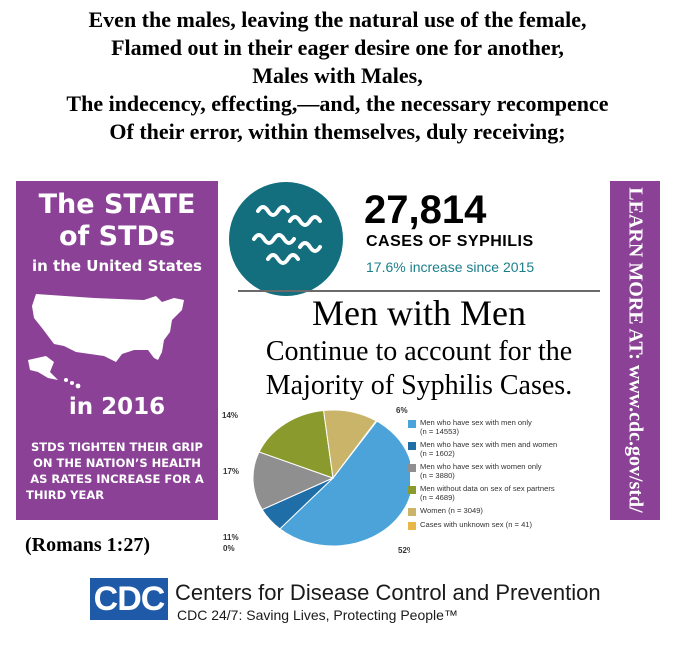 The height and width of the screenshot is (646, 675). Describe the element at coordinates (437, 475) in the screenshot. I see `legend-count-text: (n = 3880)` at that location.